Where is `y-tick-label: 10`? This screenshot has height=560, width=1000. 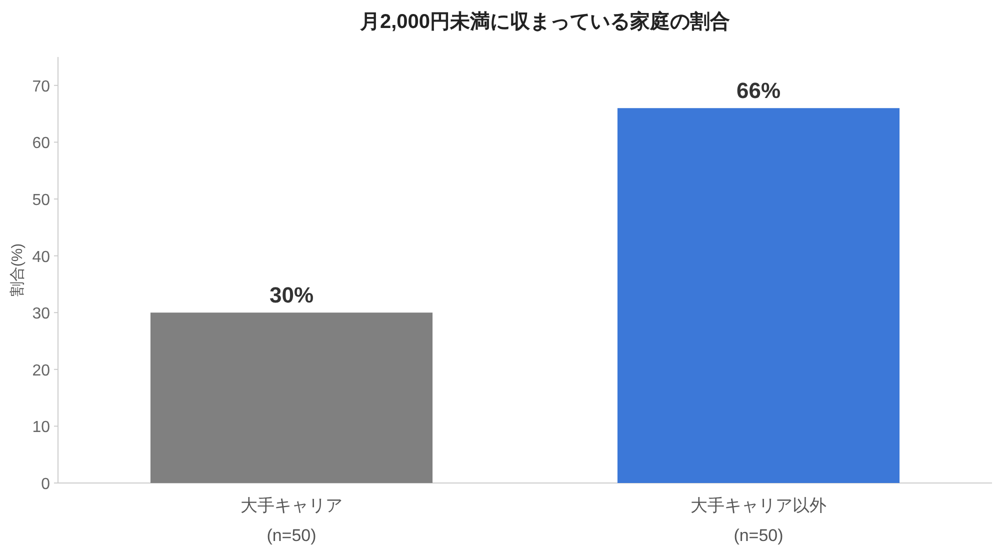
y-tick-label: 10 is located at coordinates (41, 427).